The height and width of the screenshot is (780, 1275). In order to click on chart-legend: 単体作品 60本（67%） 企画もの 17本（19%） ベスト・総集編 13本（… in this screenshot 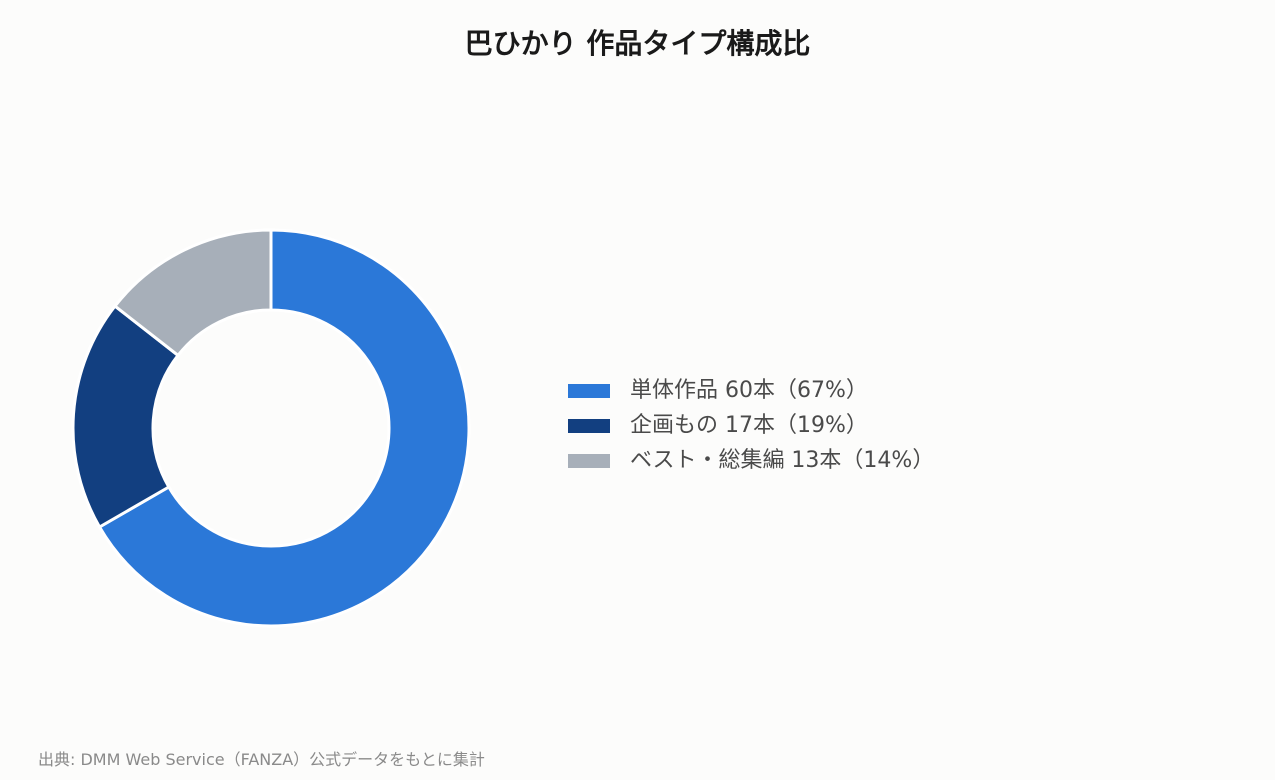, I will do `click(751, 425)`.